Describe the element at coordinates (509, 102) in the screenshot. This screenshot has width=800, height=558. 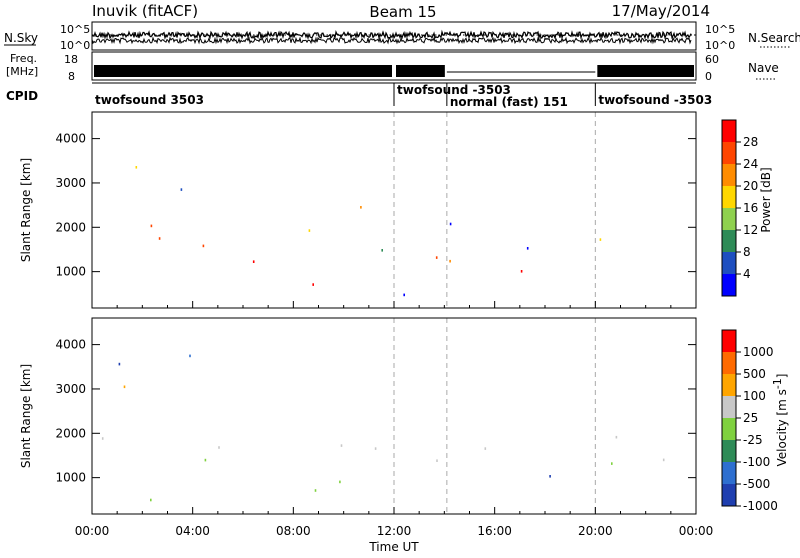
I see `cpid-segment-label: normal (fast) 151` at that location.